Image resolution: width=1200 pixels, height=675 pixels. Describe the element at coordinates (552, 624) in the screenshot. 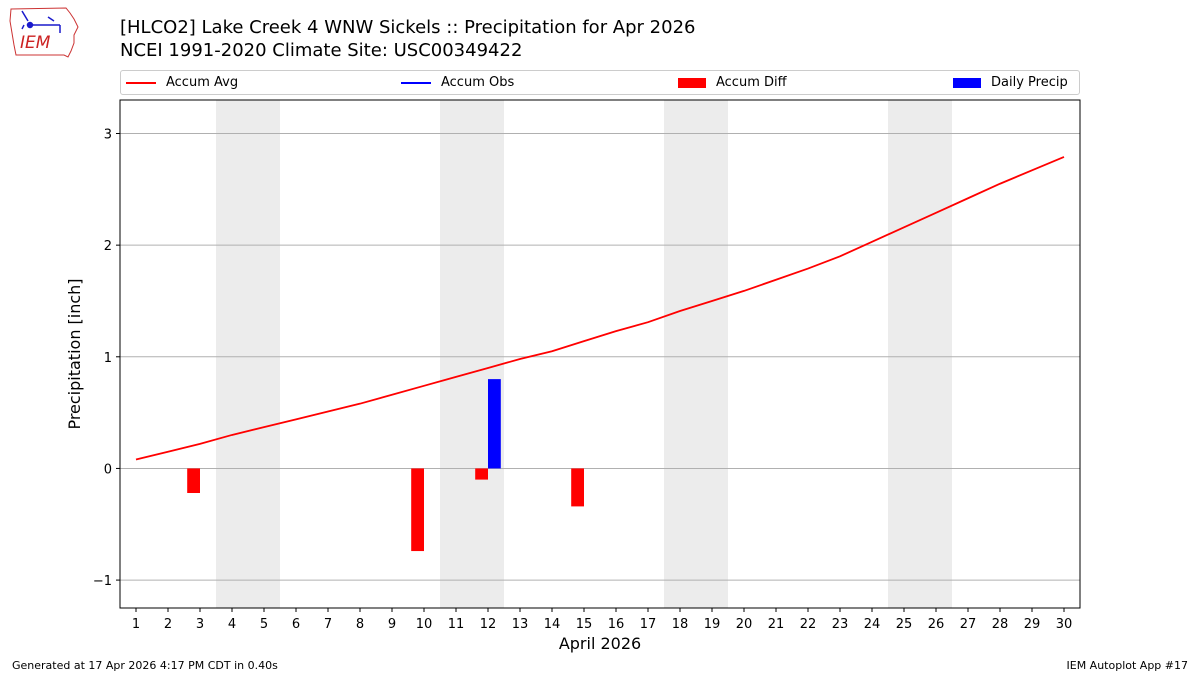

I see `x-tick-label: 14` at that location.